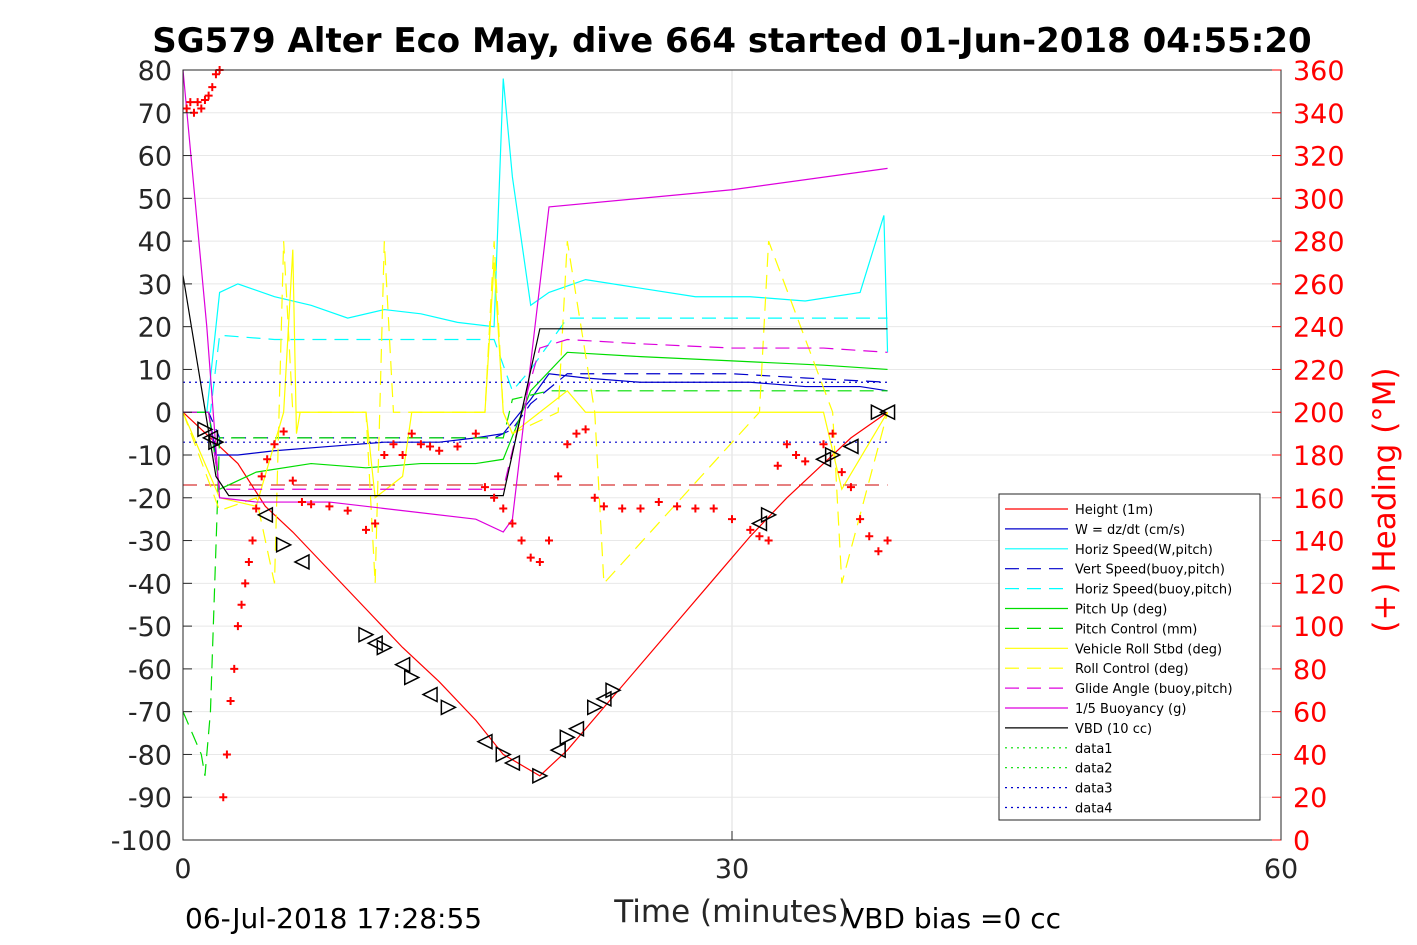  Describe the element at coordinates (1153, 590) in the screenshot. I see `legend-entry: Horiz Speed(buoy,pitch)` at that location.